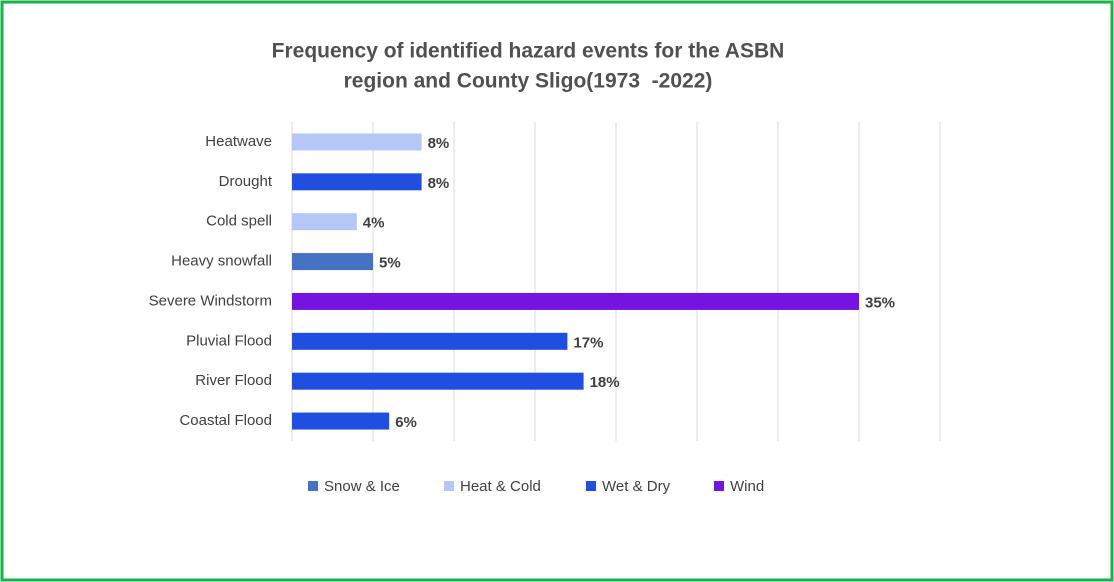  Describe the element at coordinates (246, 181) in the screenshot. I see `y-tick-label: Drought` at that location.